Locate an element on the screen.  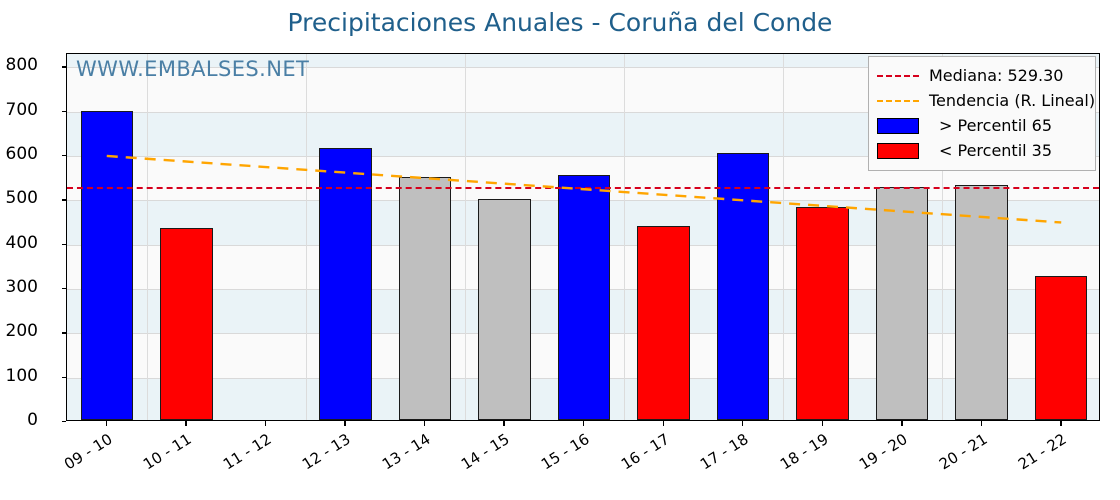
y-tick-label: 300 is located at coordinates (21, 286).